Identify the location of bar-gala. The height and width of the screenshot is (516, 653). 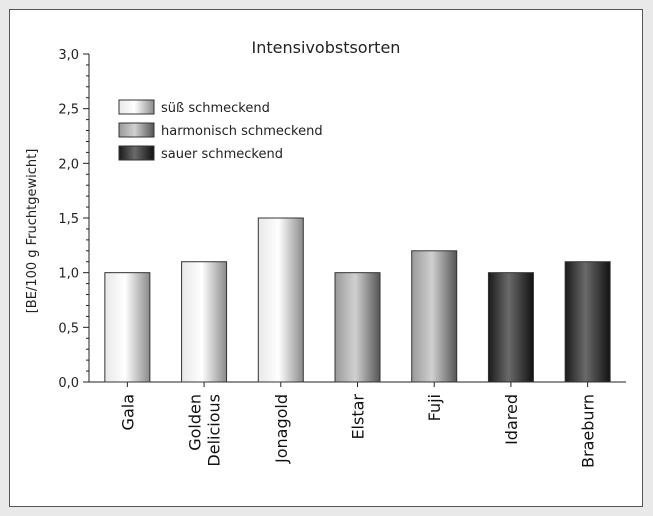
(127, 327).